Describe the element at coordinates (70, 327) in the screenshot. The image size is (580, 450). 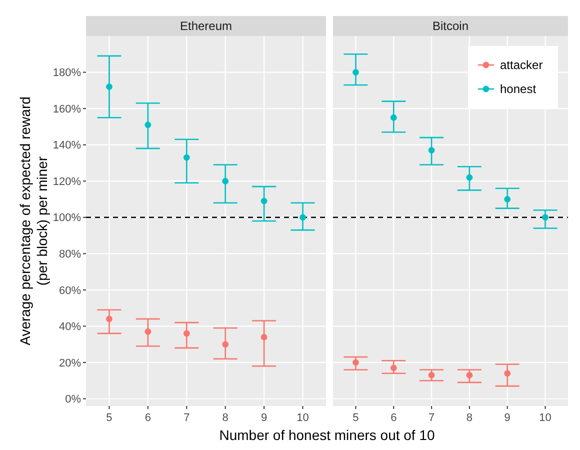
I see `y-tick-label: 40%` at that location.